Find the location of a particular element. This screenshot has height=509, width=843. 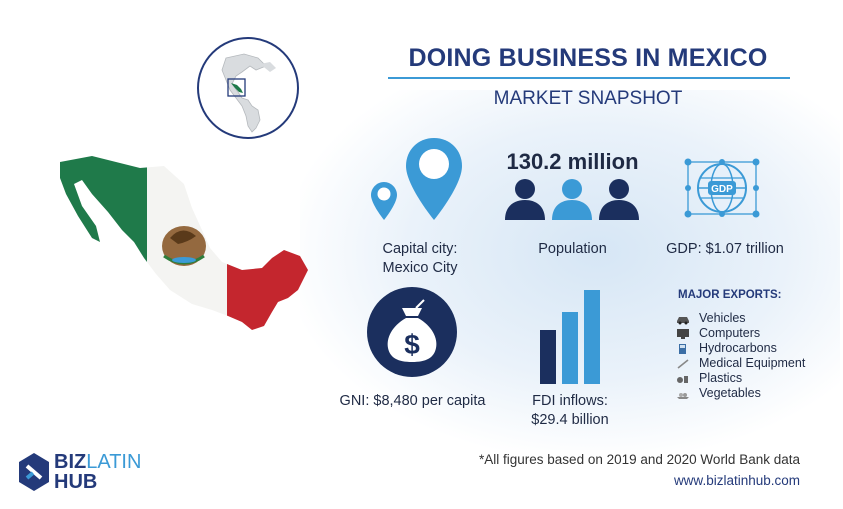

fdi-label: FDI inflows: $29.4 billion is located at coordinates (570, 411).